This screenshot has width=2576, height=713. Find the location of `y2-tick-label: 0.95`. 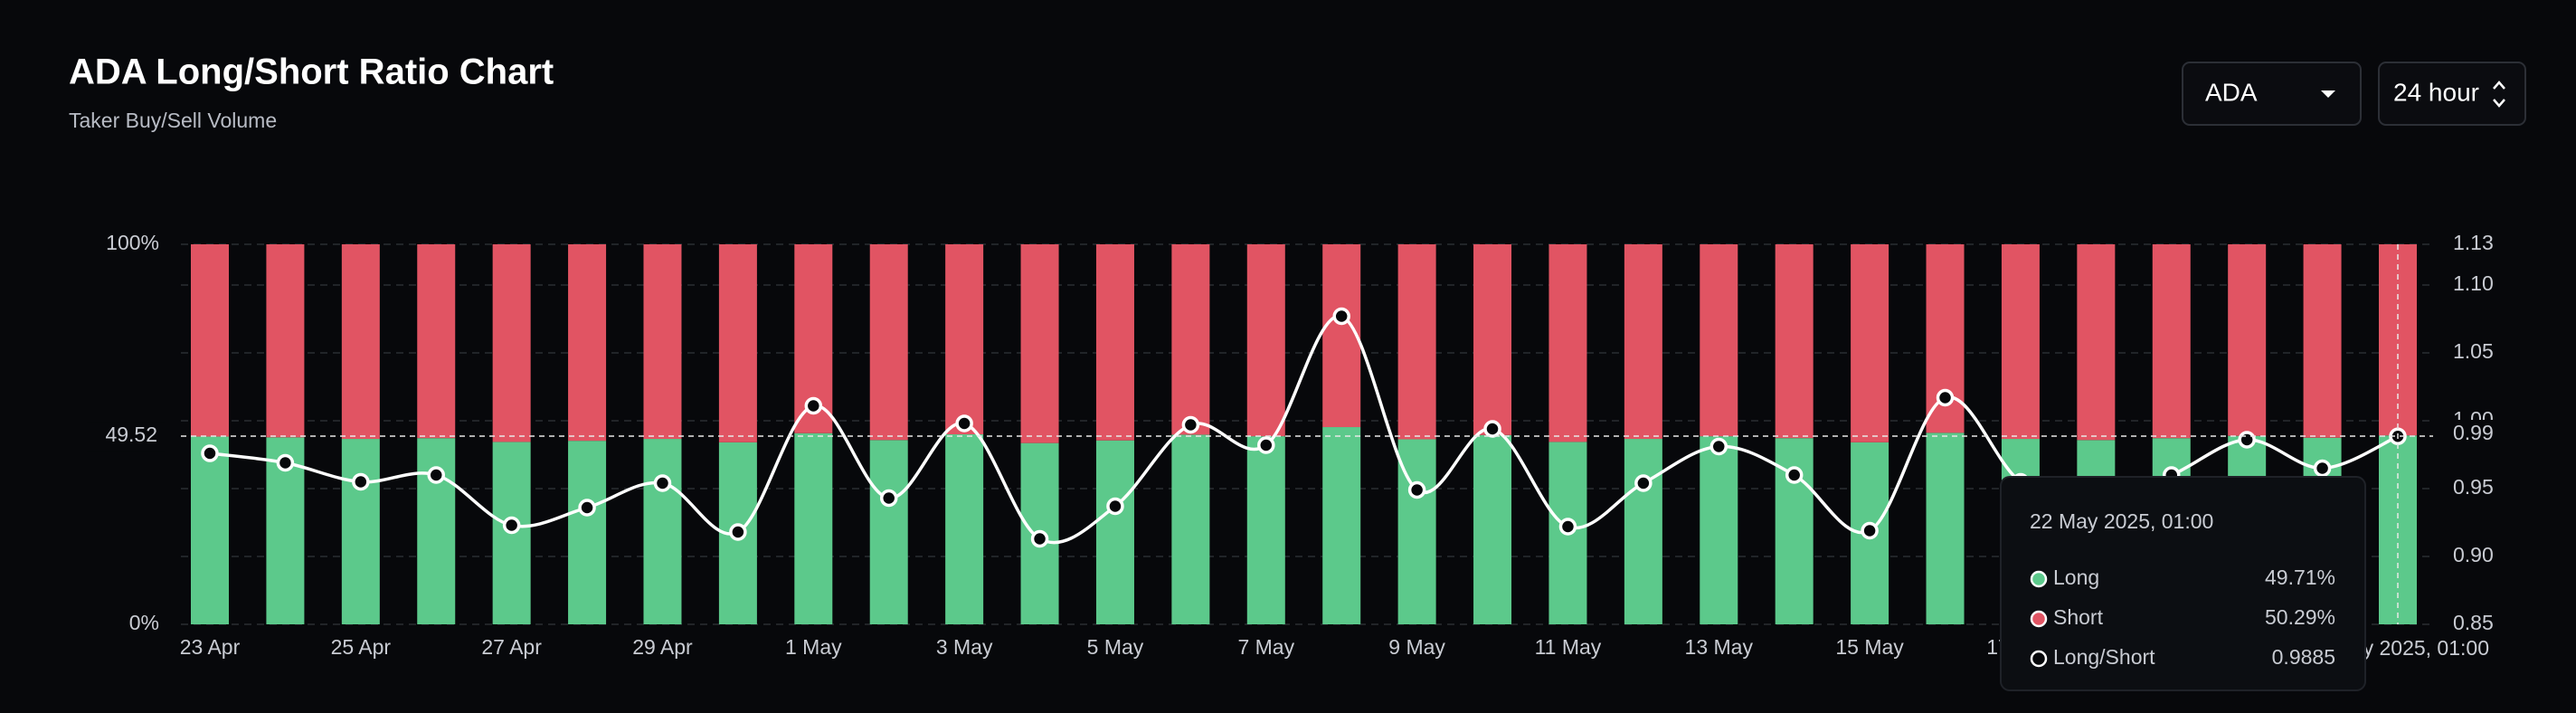

y2-tick-label: 0.95 is located at coordinates (2474, 487).